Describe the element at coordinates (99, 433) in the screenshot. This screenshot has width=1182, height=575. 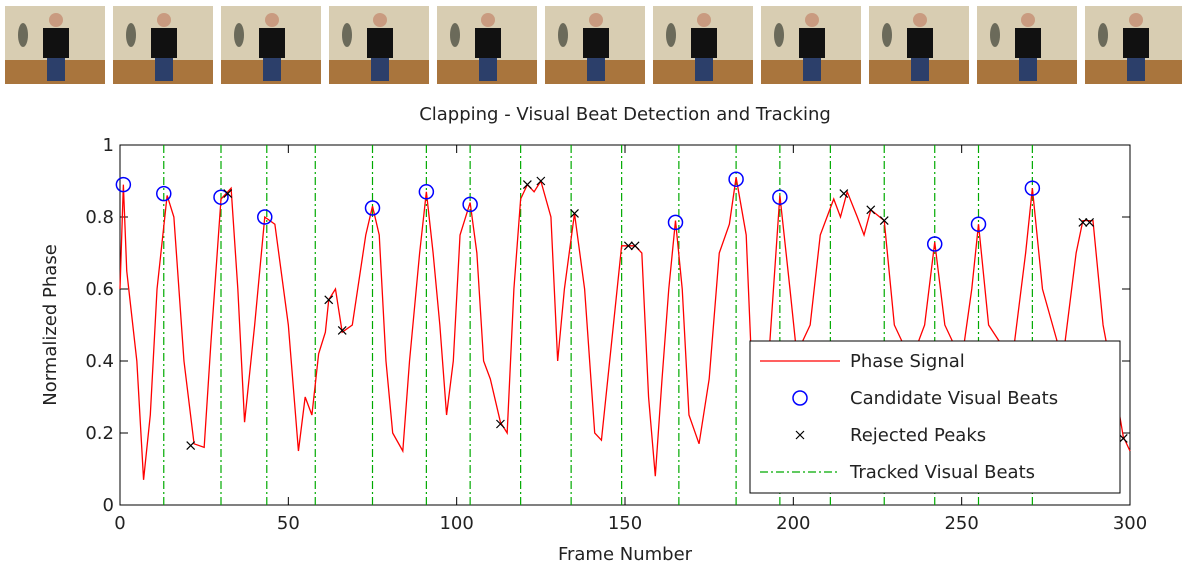
I see `y-tick-label: 0.2` at that location.